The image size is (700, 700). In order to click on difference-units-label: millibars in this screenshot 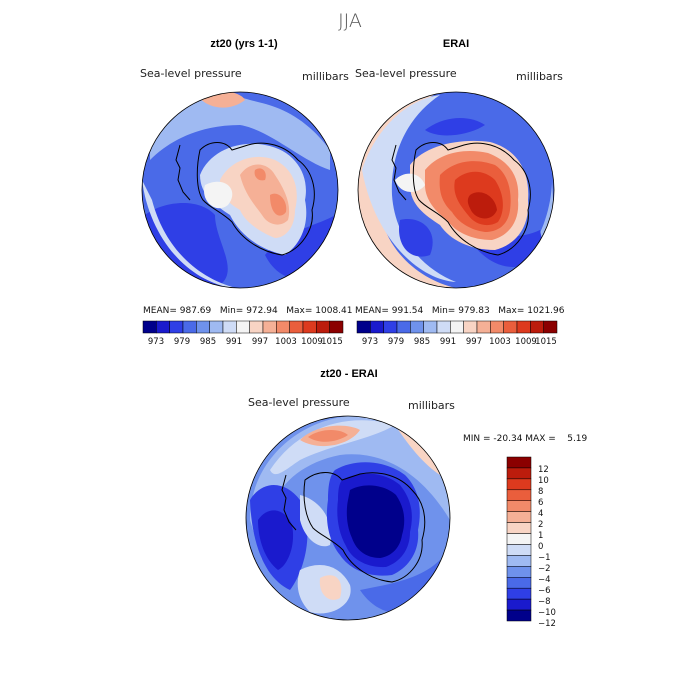, I will do `click(431, 405)`.